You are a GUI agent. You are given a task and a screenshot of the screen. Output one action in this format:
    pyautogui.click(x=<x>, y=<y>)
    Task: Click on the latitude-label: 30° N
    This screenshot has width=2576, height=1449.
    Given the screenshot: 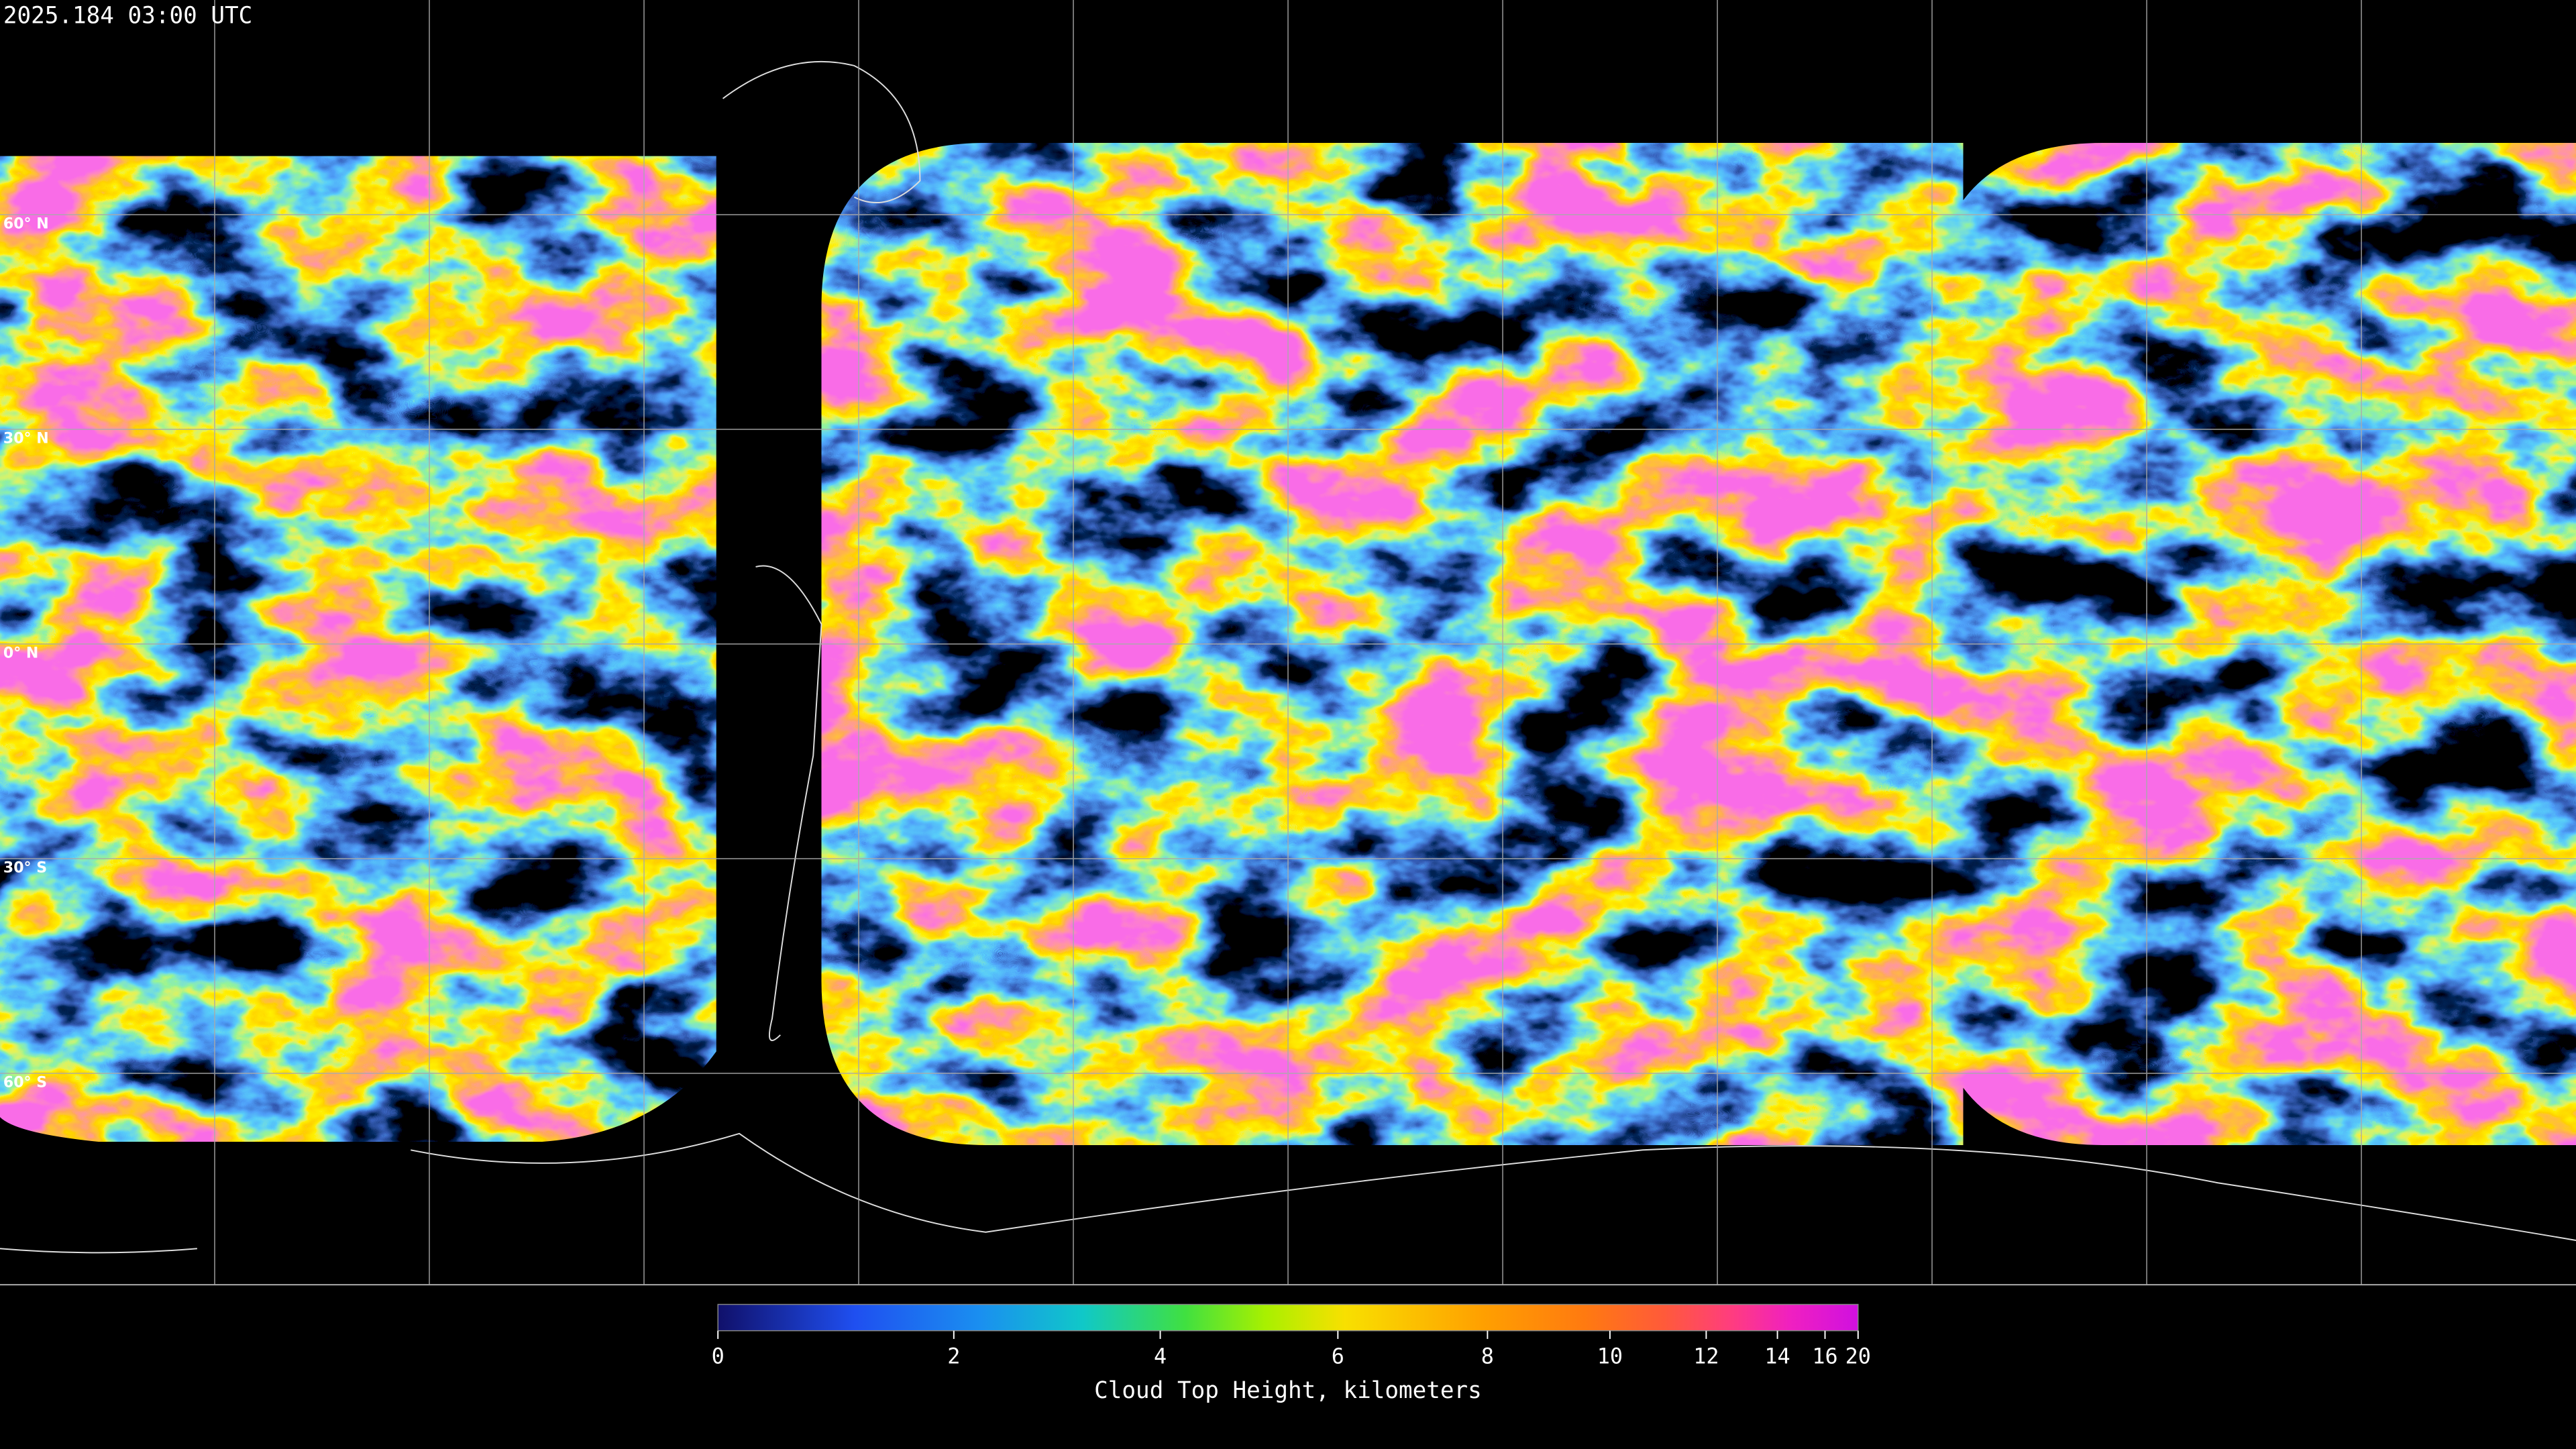 What is the action you would take?
    pyautogui.click(x=26, y=439)
    